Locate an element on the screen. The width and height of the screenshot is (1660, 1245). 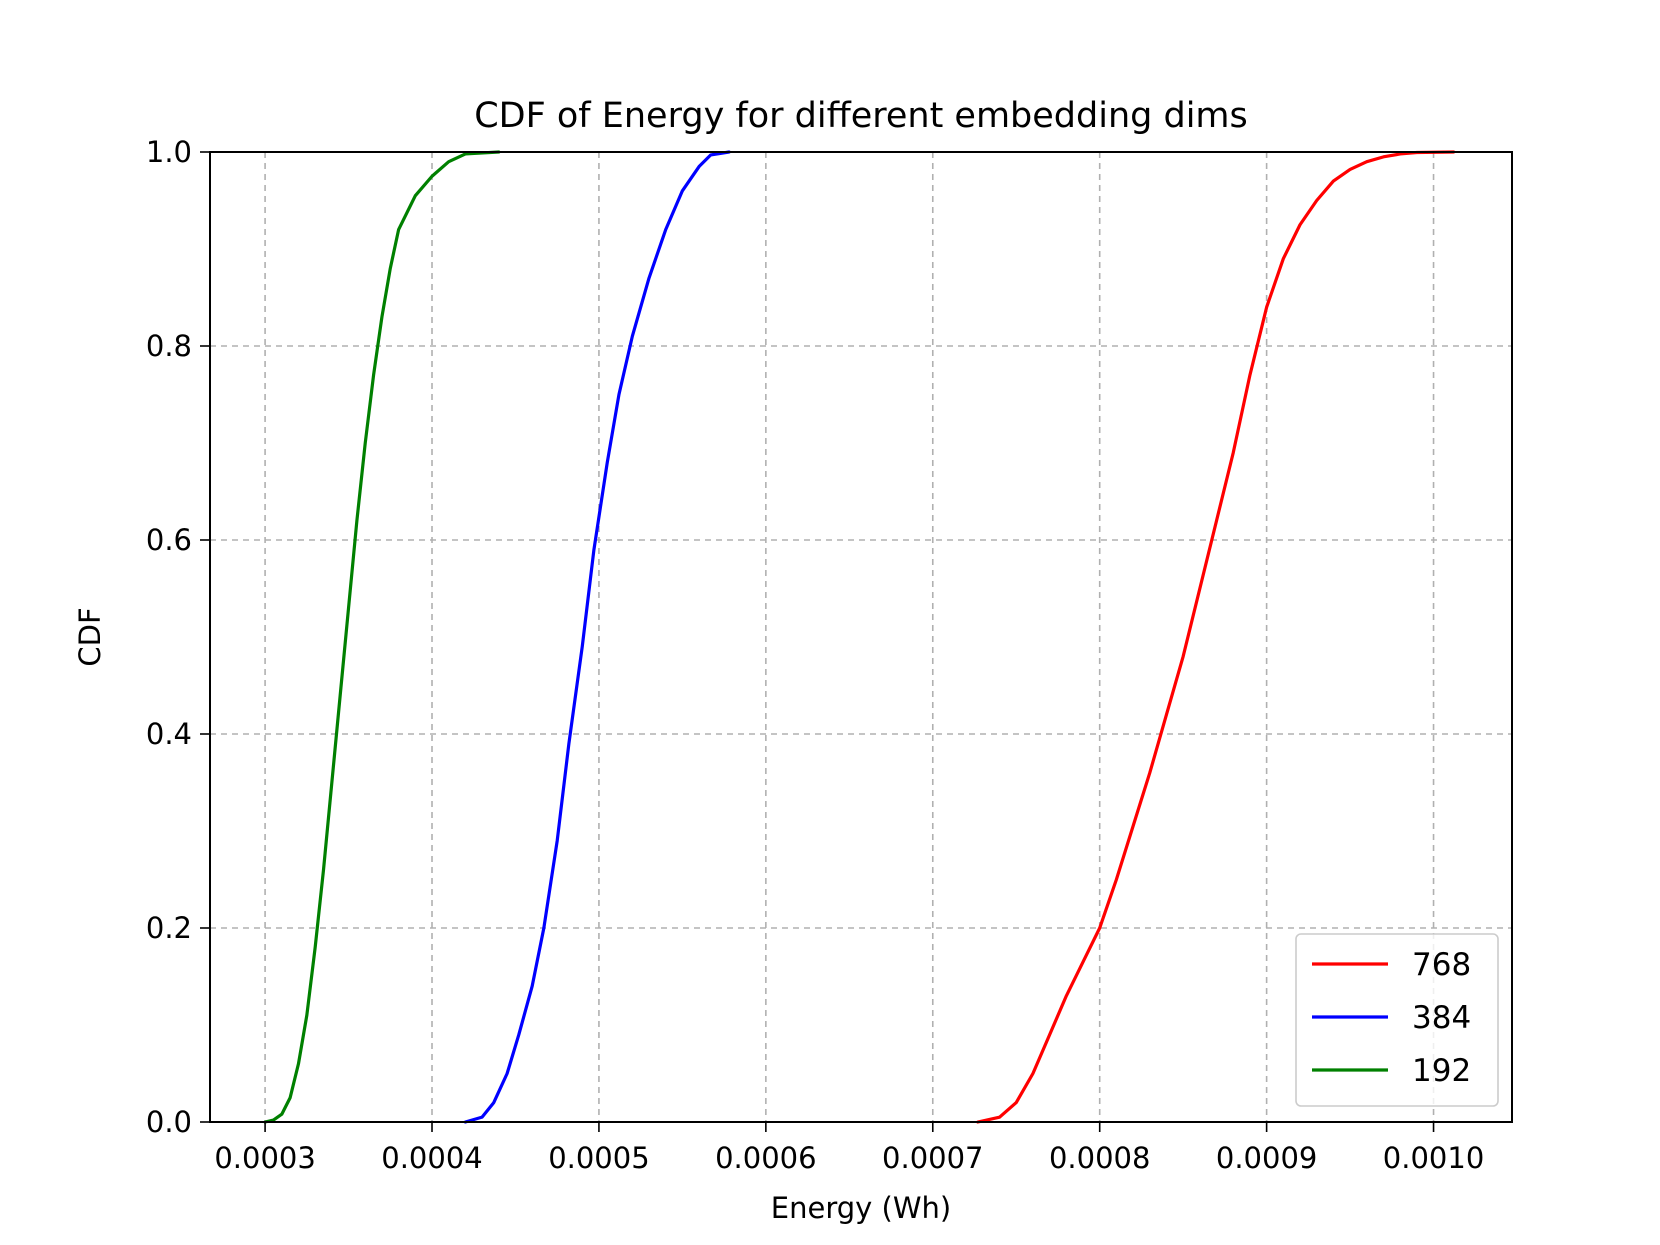
y-tick-label: 0.4 is located at coordinates (169, 734).